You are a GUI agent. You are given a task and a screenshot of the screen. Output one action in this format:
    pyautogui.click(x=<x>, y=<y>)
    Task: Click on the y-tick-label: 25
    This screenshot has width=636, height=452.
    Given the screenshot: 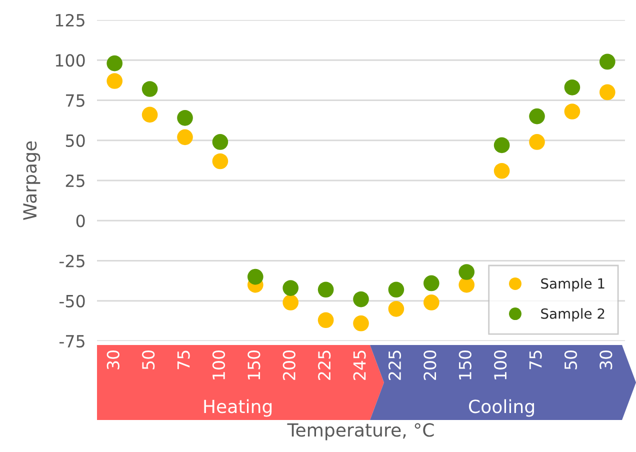 What is the action you would take?
    pyautogui.click(x=75, y=181)
    